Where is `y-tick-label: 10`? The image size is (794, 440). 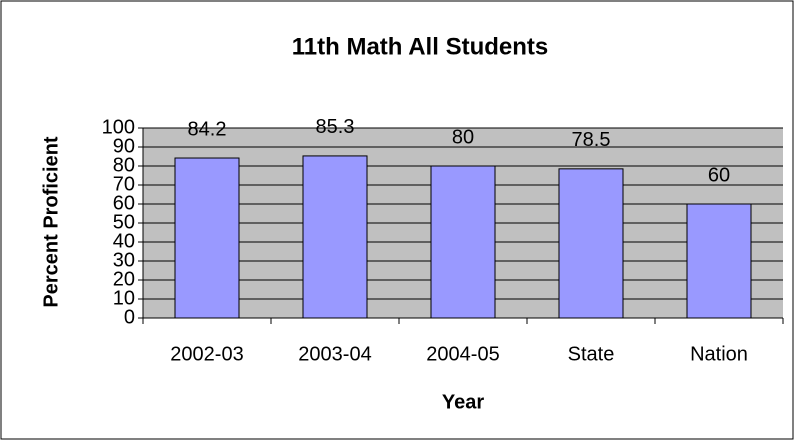
y-tick-label: 10 is located at coordinates (124, 298).